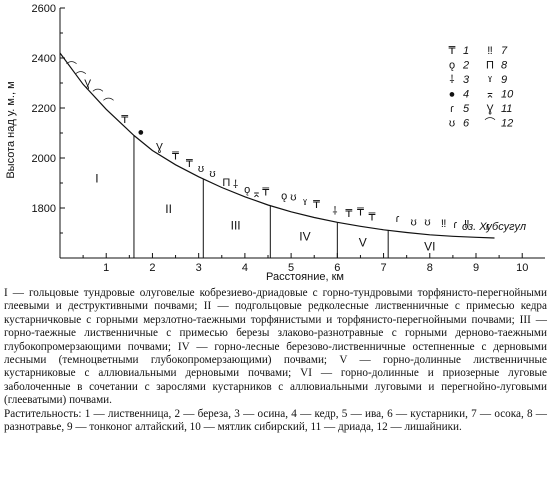 This screenshot has width=550, height=478. Describe the element at coordinates (504, 51) in the screenshot. I see `legend-number: 7` at that location.